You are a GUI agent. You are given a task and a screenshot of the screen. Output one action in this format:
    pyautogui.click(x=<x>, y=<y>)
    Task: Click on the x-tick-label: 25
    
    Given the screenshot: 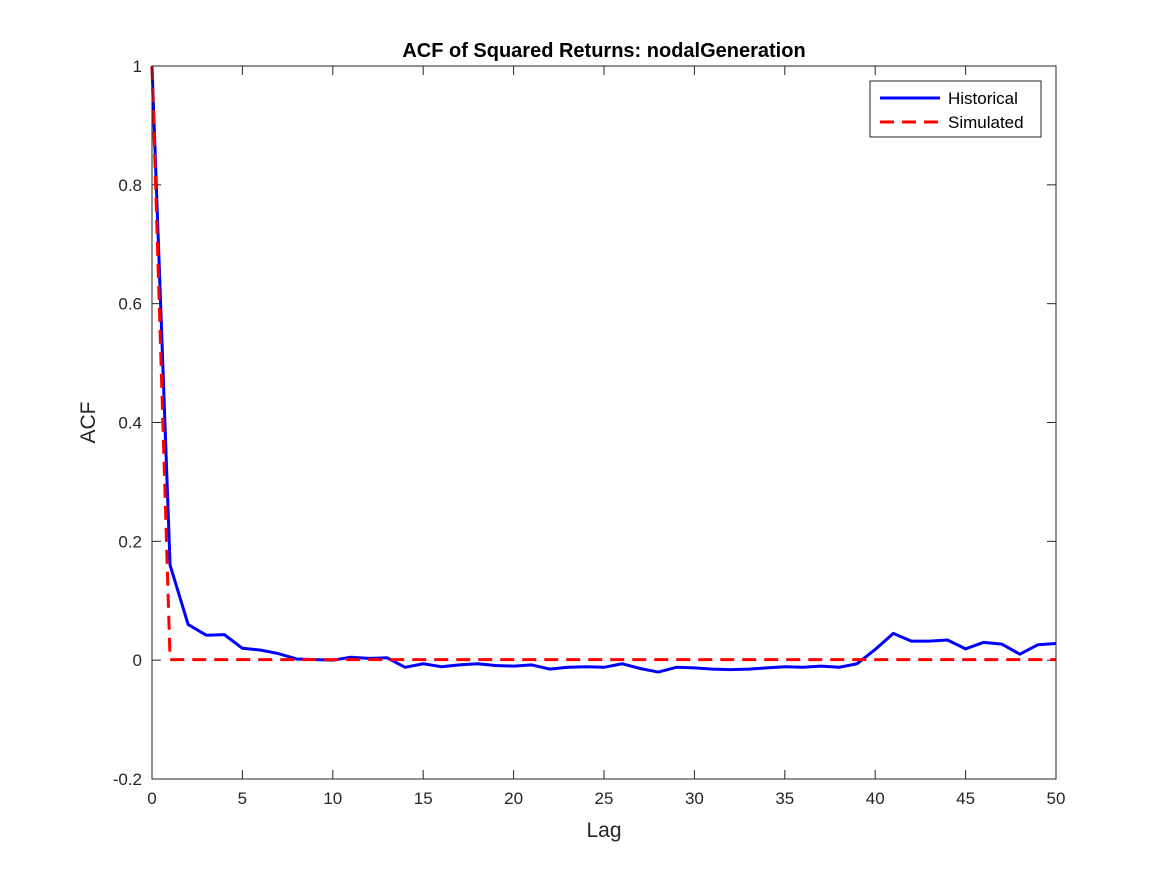 What is the action you would take?
    pyautogui.click(x=604, y=798)
    